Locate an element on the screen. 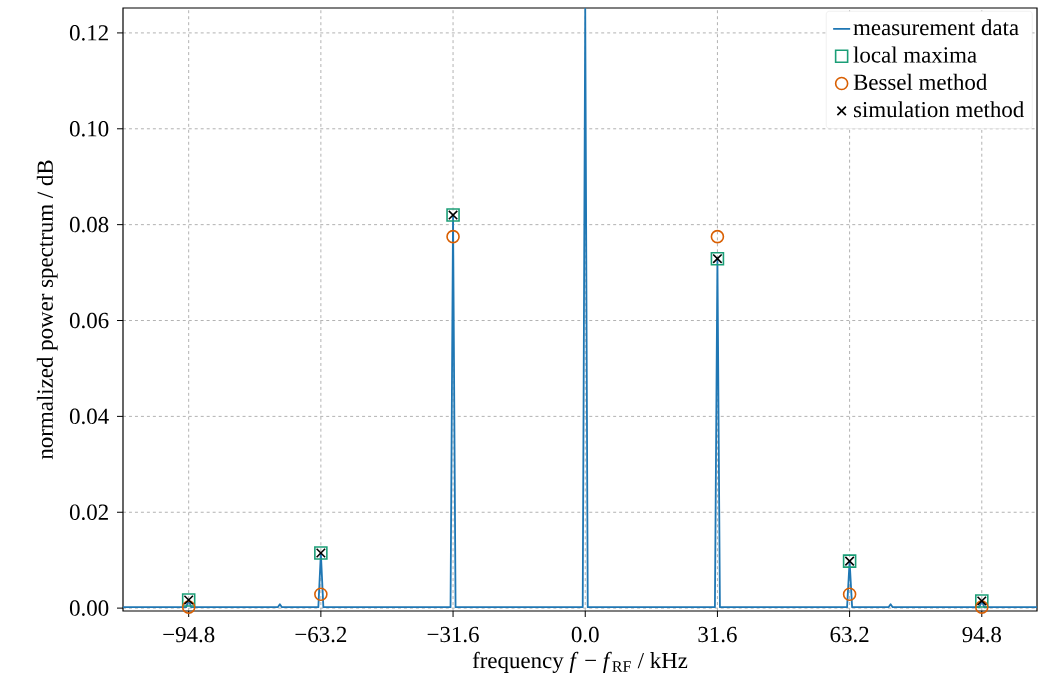 This screenshot has width=1040, height=698. y-tick-label: 0.00 is located at coordinates (89, 608).